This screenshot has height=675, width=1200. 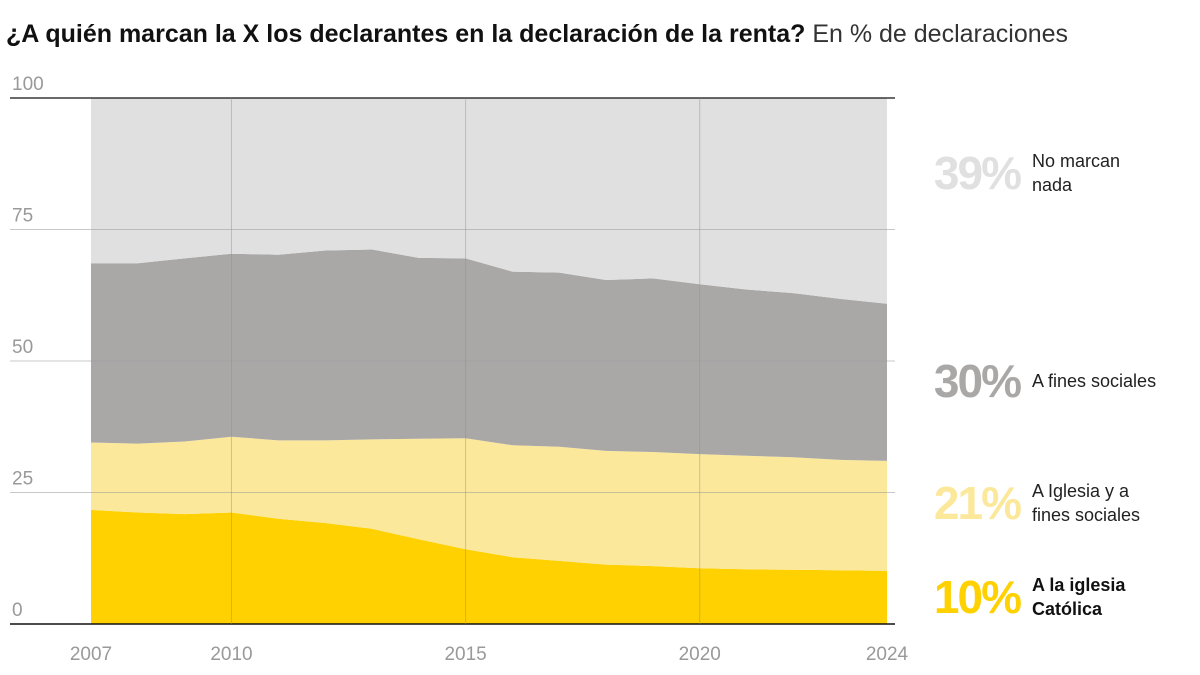 What do you see at coordinates (17, 610) in the screenshot?
I see `y-tick-label: 0` at bounding box center [17, 610].